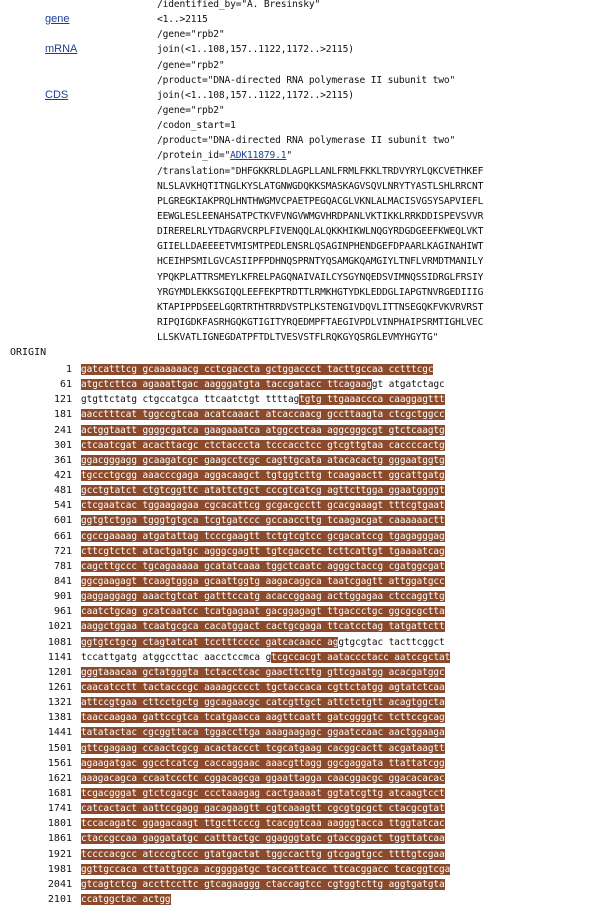  What do you see at coordinates (65, 385) in the screenshot?
I see `sequence-position: 61` at bounding box center [65, 385].